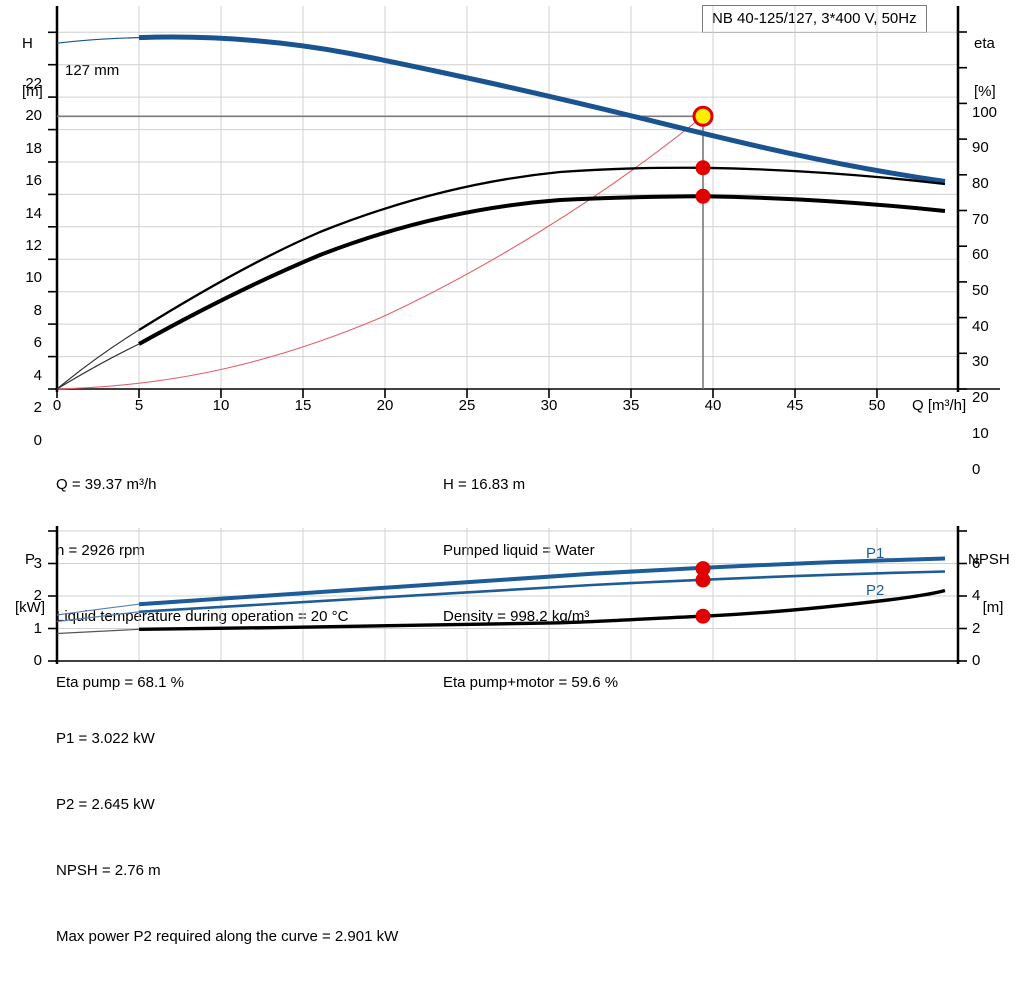  I want to click on bottom-y-right-tick-2: 2, so click(976, 628).